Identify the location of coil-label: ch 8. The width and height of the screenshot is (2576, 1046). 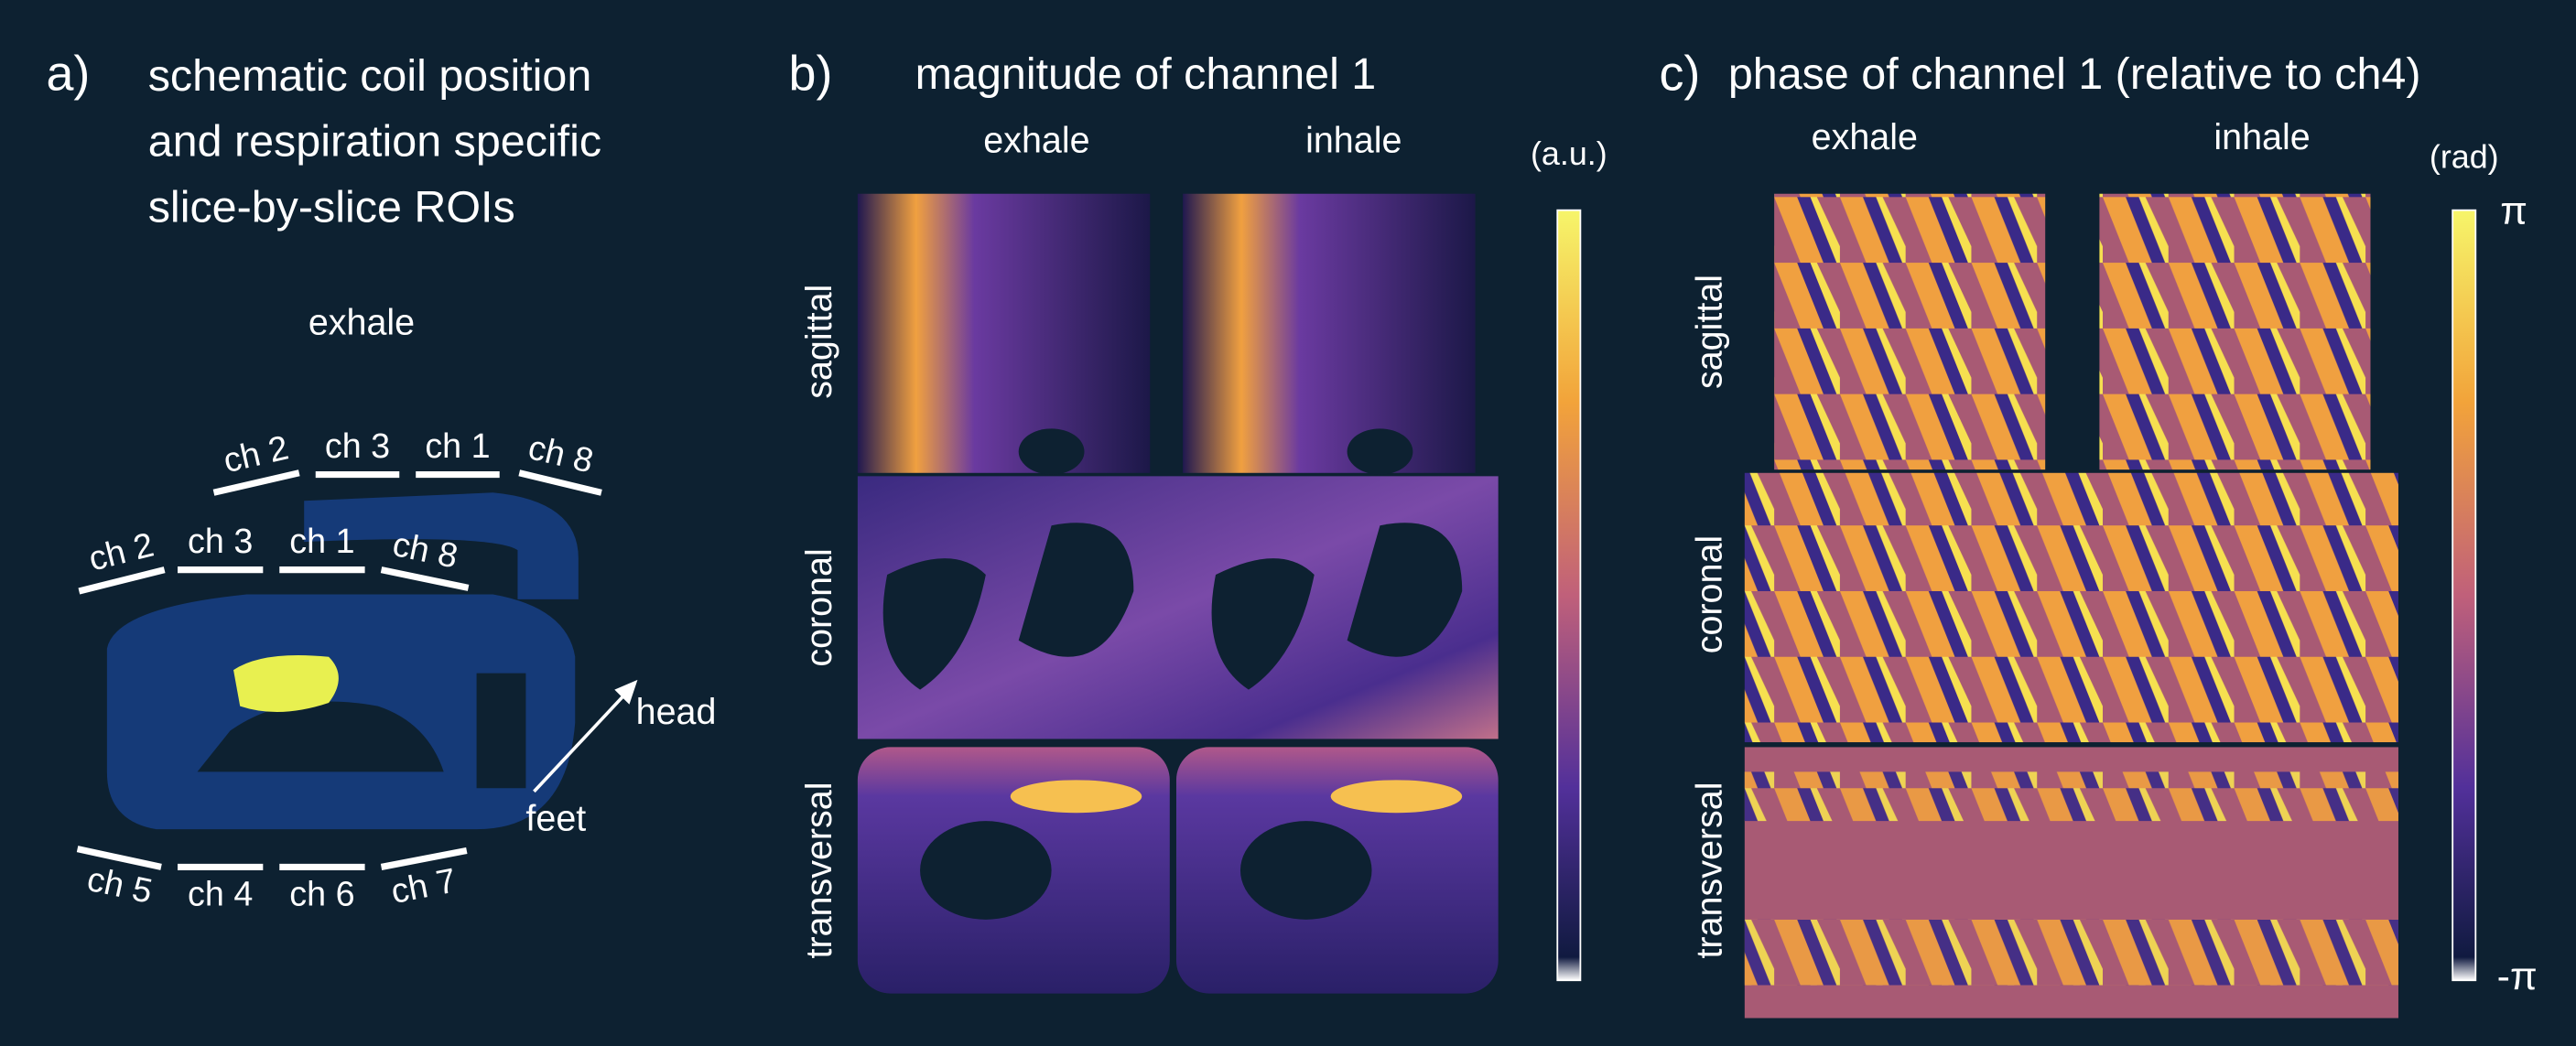
(561, 453).